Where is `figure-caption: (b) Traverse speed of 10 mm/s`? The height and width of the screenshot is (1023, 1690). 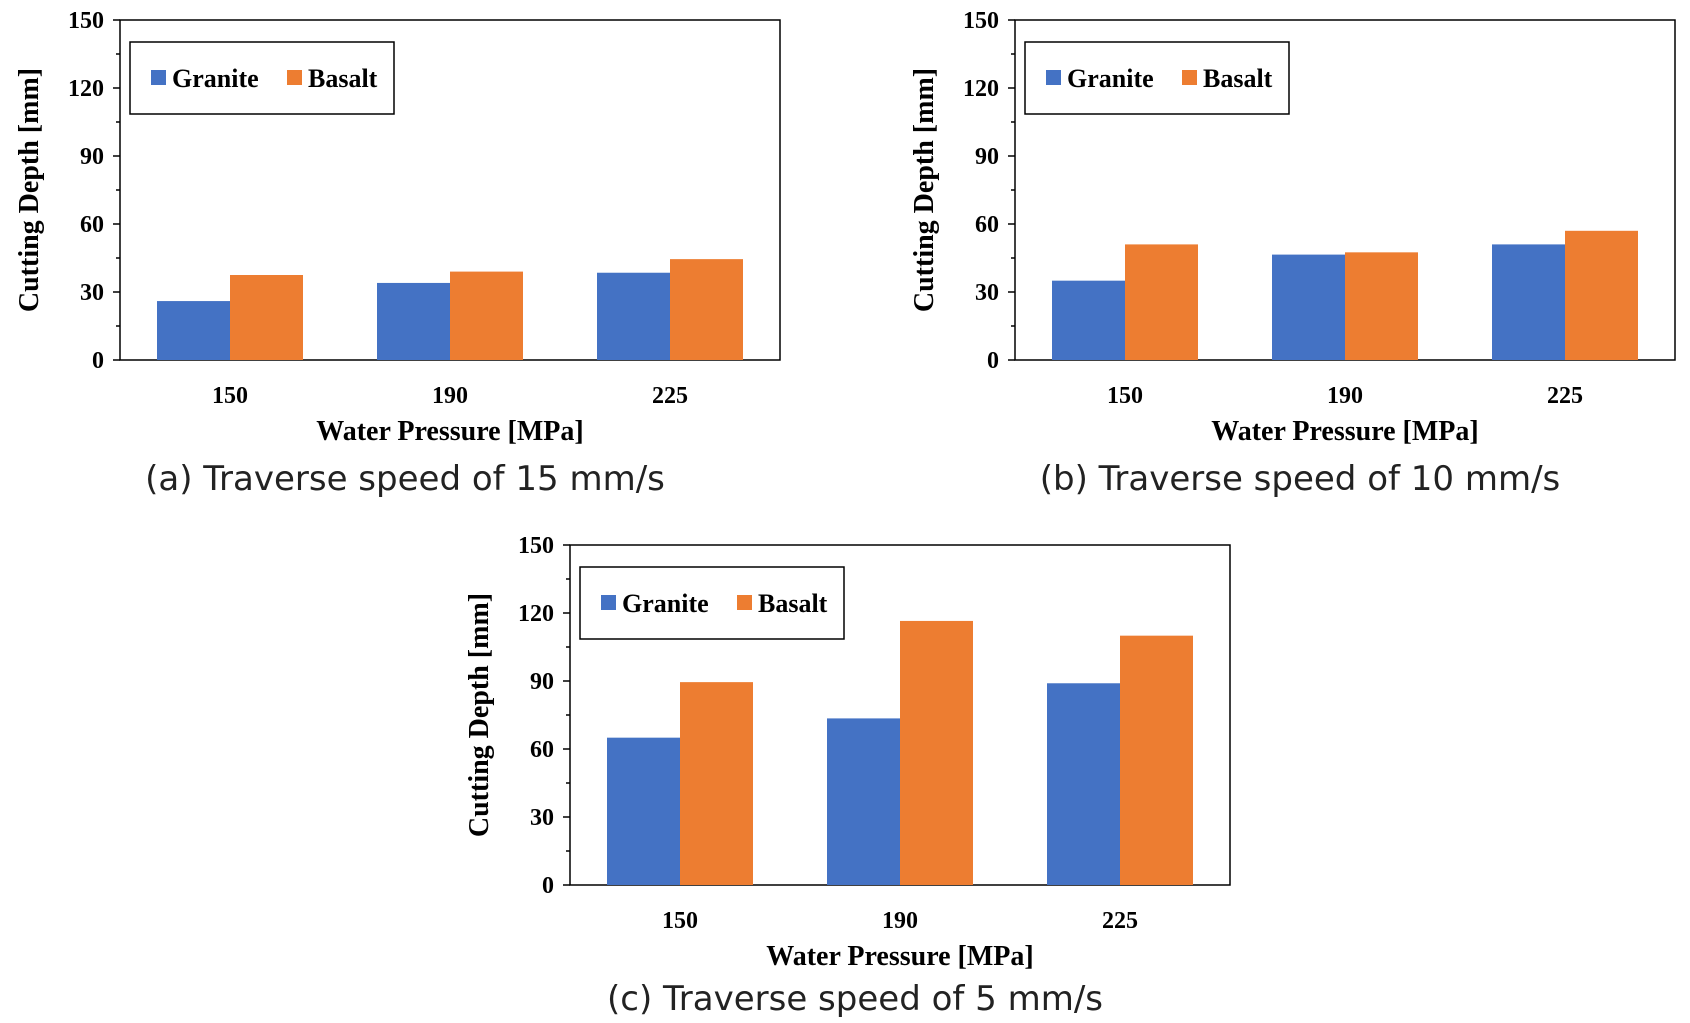 figure-caption: (b) Traverse speed of 10 mm/s is located at coordinates (1300, 479).